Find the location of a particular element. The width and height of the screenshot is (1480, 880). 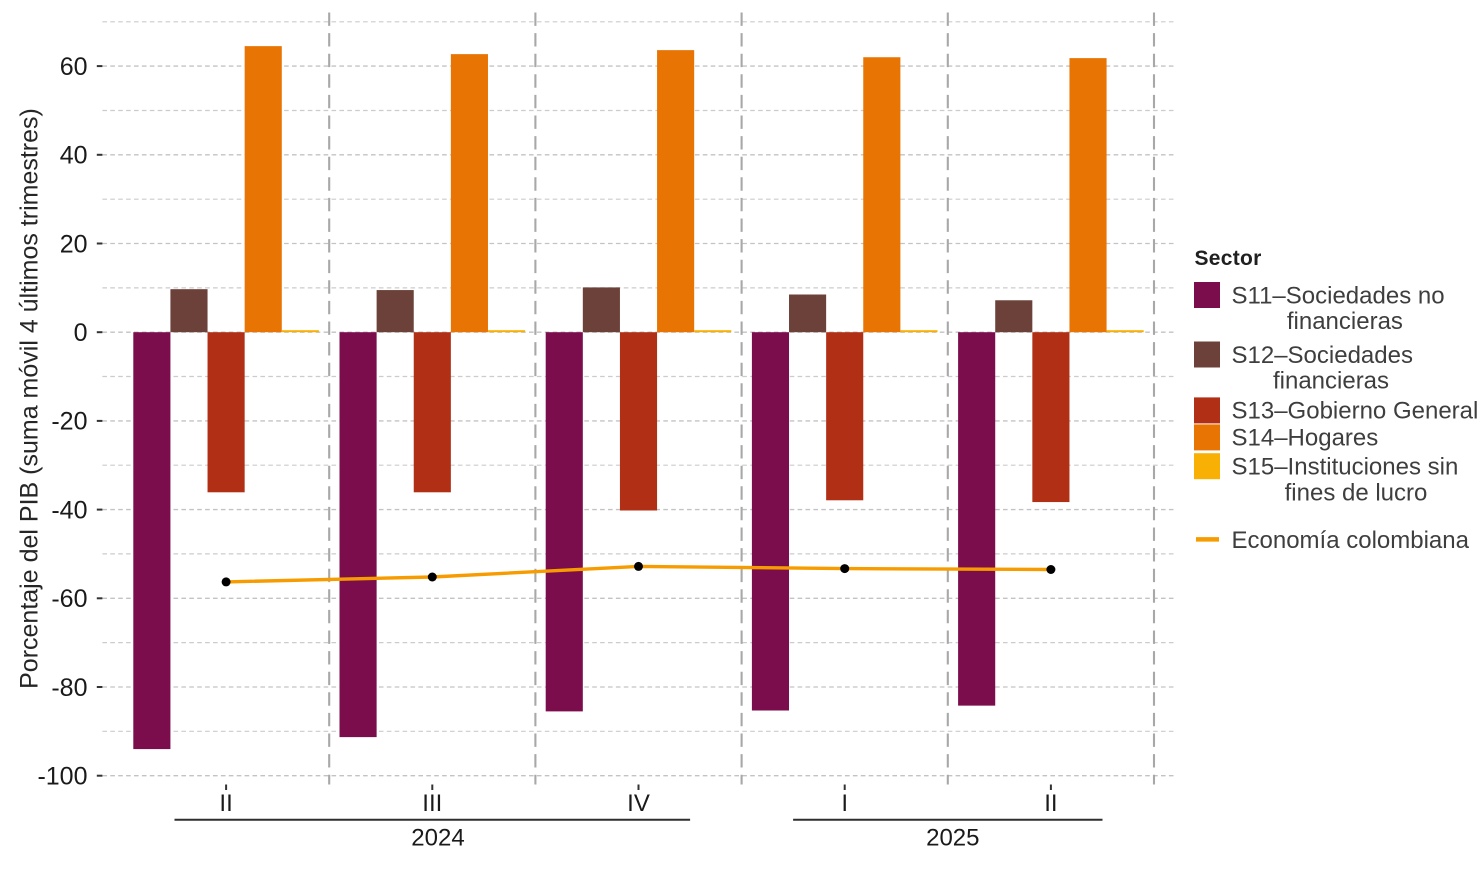

svg-text: 20 is located at coordinates (74, 244).